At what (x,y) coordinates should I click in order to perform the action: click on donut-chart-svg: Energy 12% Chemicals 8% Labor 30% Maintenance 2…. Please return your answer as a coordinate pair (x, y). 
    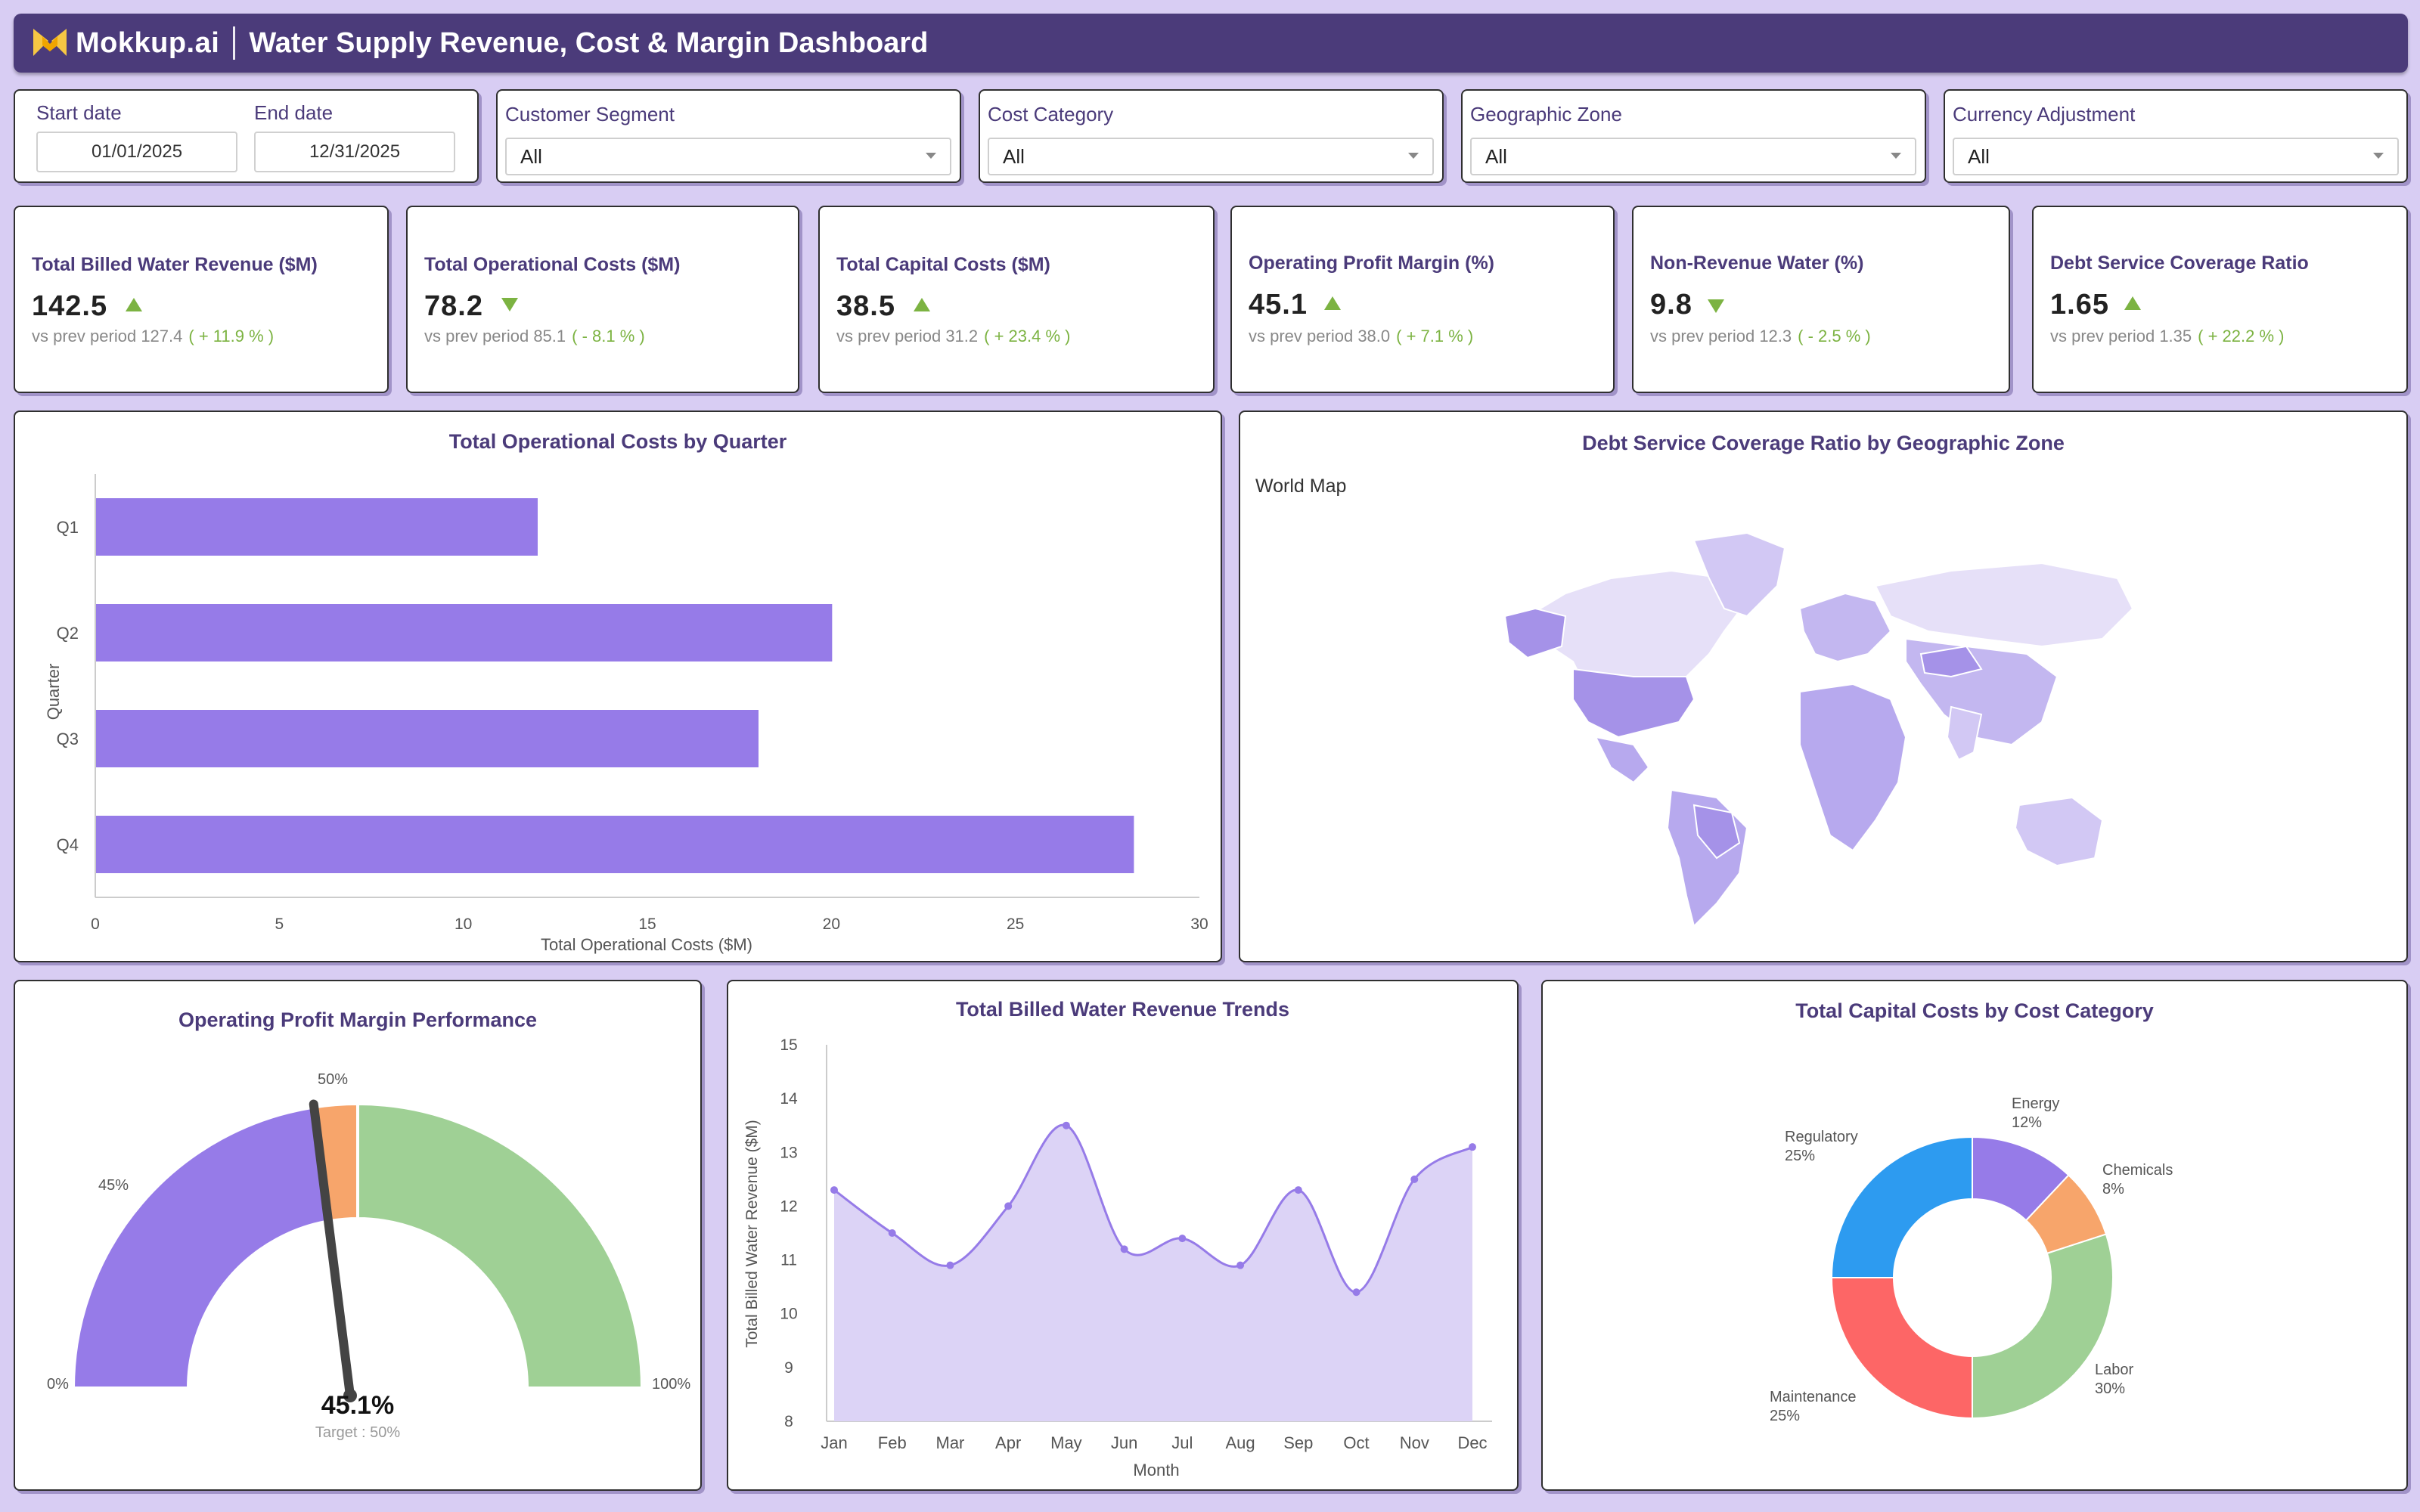
    Looking at the image, I should click on (1972, 1260).